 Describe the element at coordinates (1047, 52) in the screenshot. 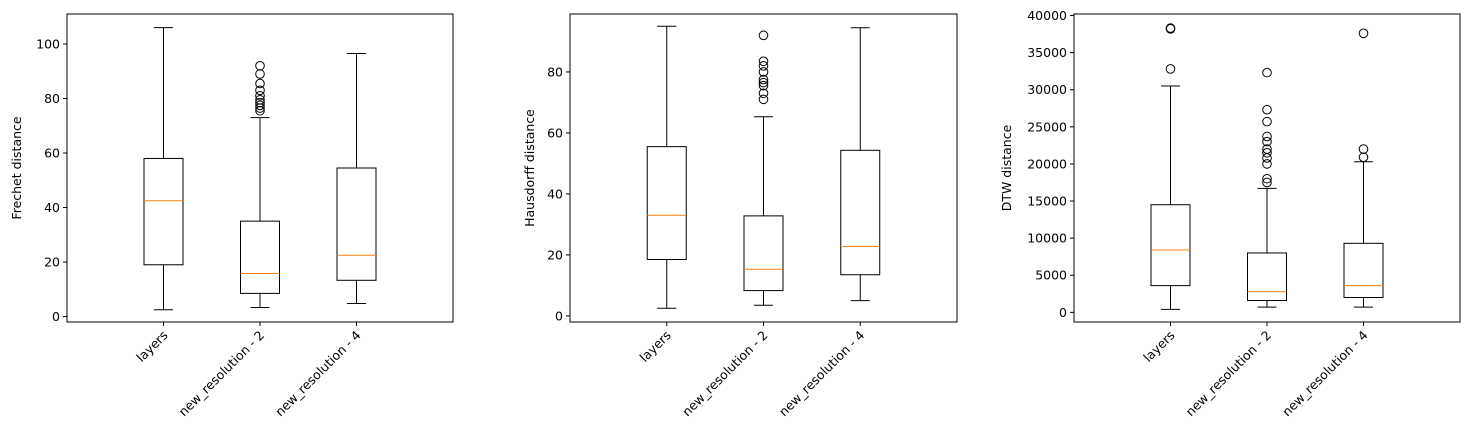

I see `y-tick-label: 35000` at that location.